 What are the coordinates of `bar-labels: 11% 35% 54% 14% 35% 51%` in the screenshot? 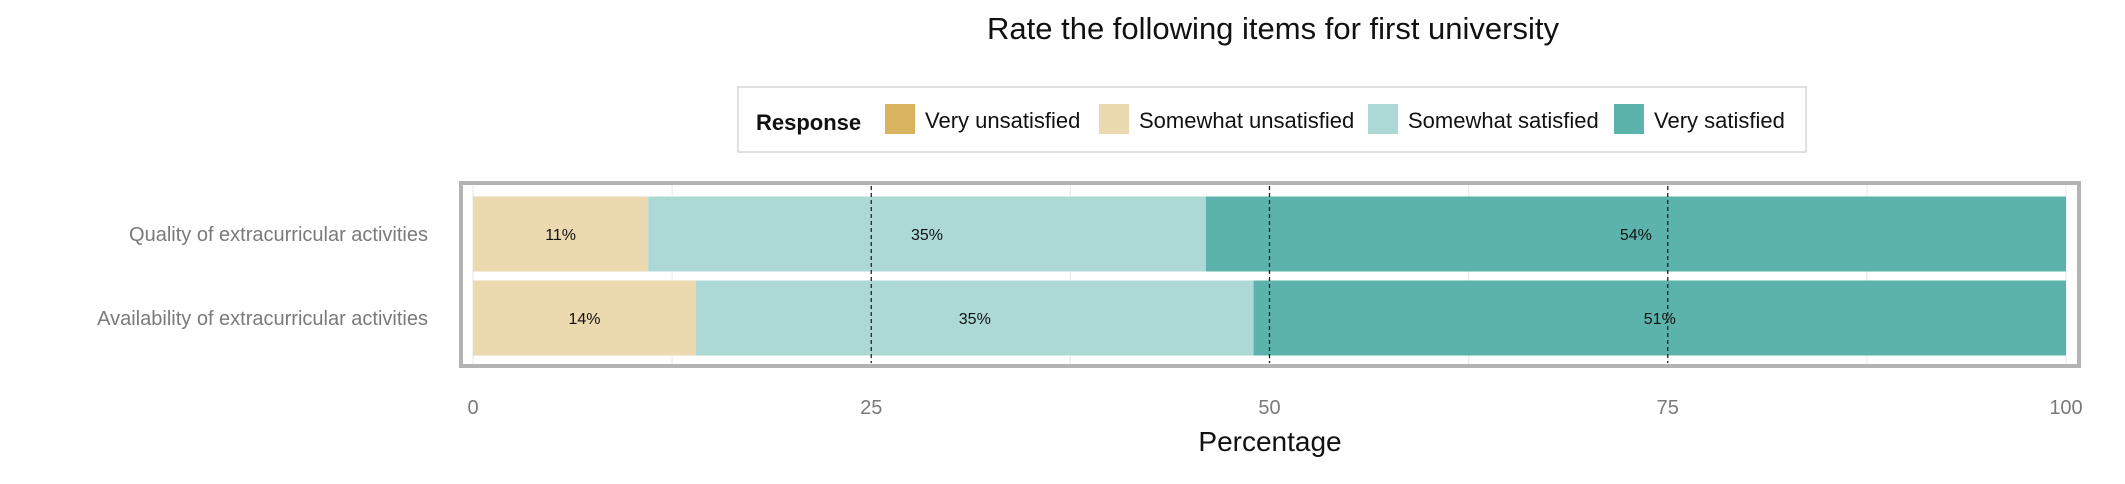 It's located at (1110, 277).